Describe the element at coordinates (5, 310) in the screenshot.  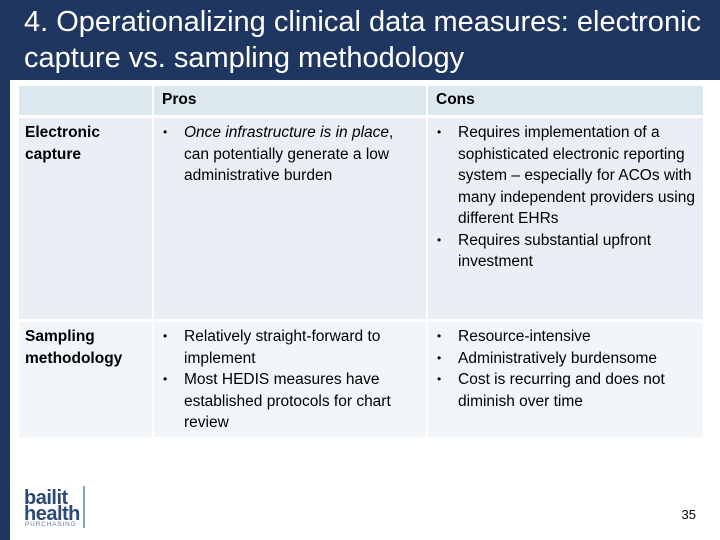
I see `left-strip` at that location.